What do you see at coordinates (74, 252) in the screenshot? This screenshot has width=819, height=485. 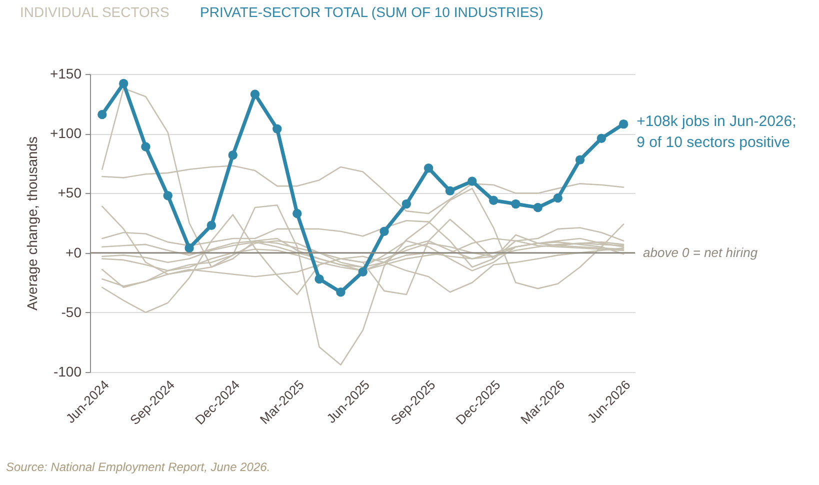 I see `y-tick-label: +0` at bounding box center [74, 252].